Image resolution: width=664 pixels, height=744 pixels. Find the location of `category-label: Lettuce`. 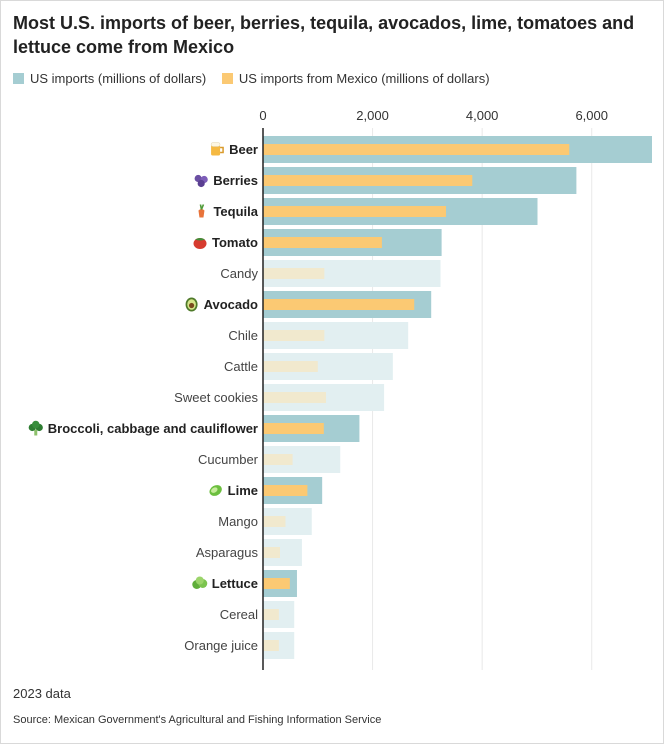

category-label: Lettuce is located at coordinates (235, 583).